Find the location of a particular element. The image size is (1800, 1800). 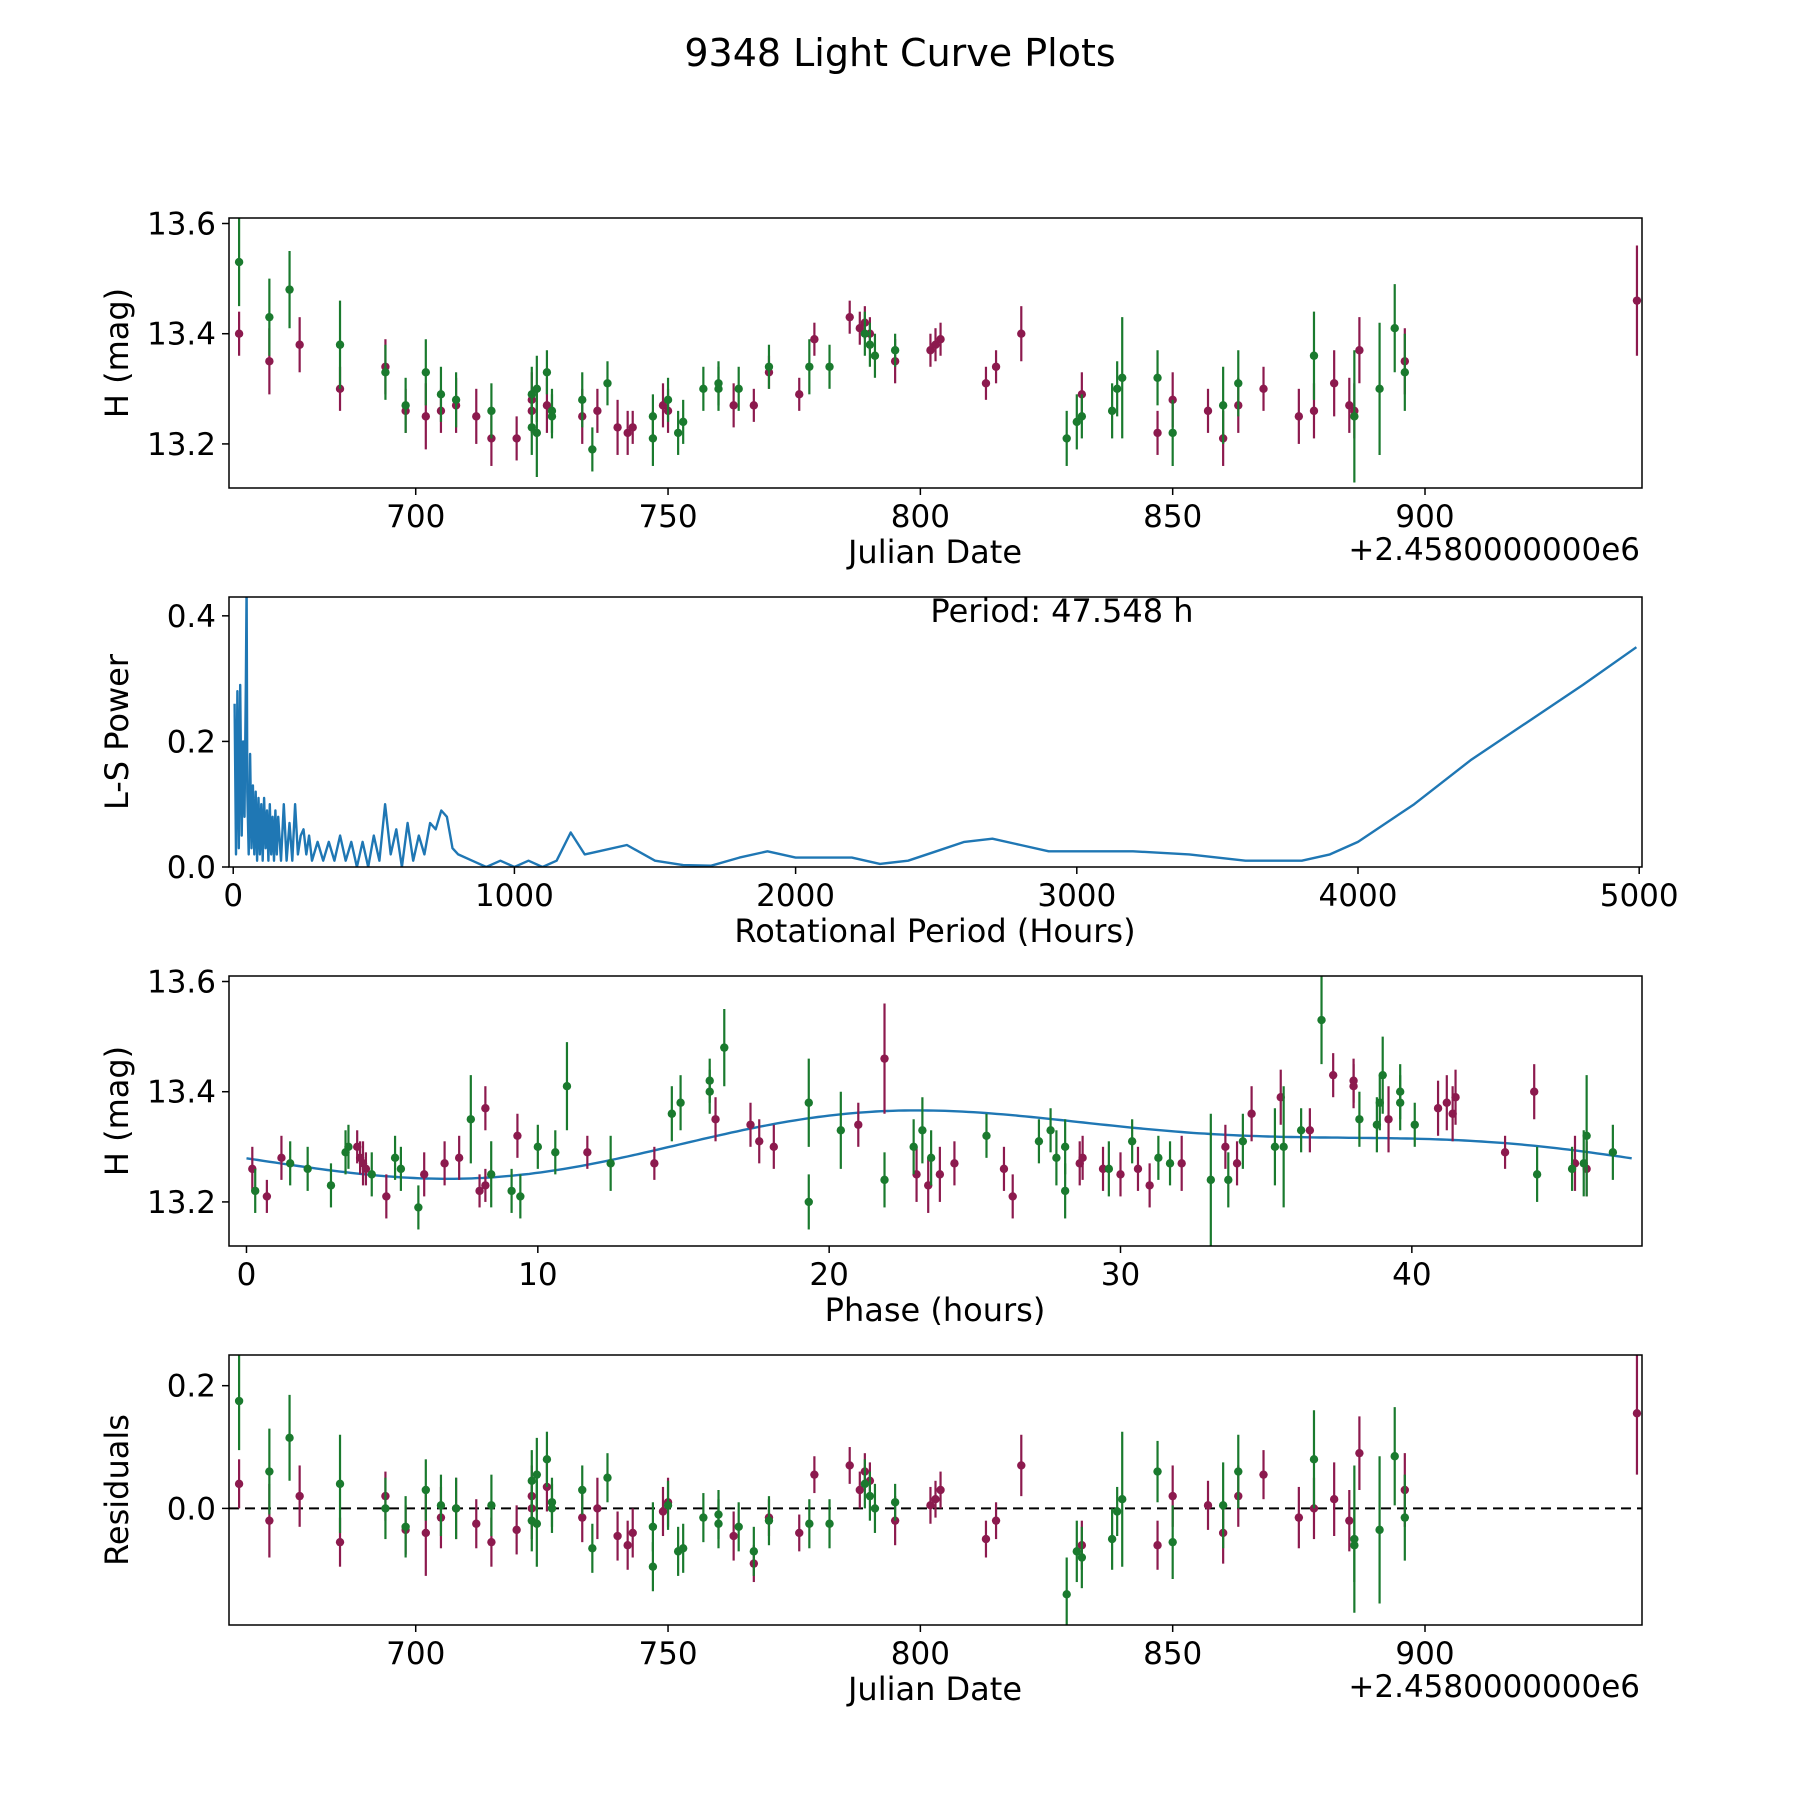

phased-axes-frame is located at coordinates (935, 1111).